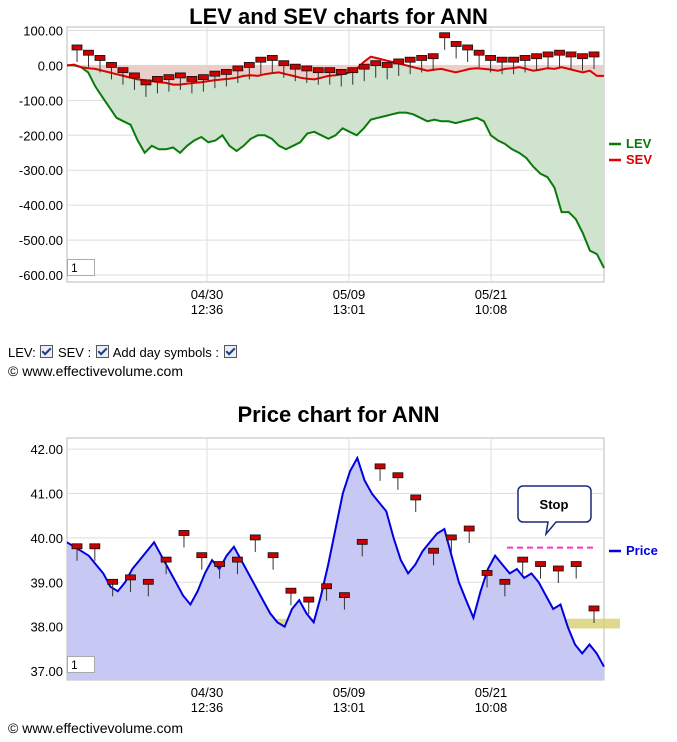  I want to click on series-line-sev, so click(335, 70).